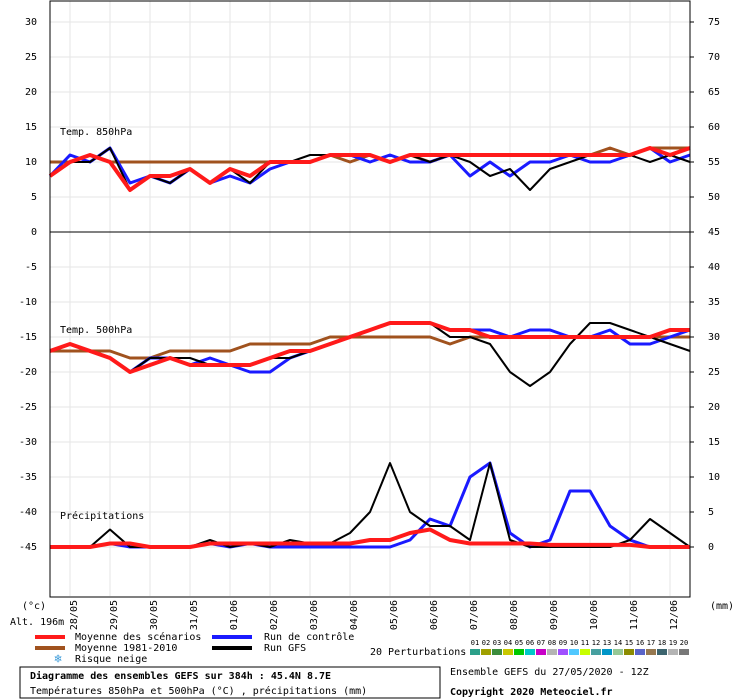 This screenshot has width=740, height=700. Describe the element at coordinates (28, 407) in the screenshot. I see `y-tick-label: -25` at that location.